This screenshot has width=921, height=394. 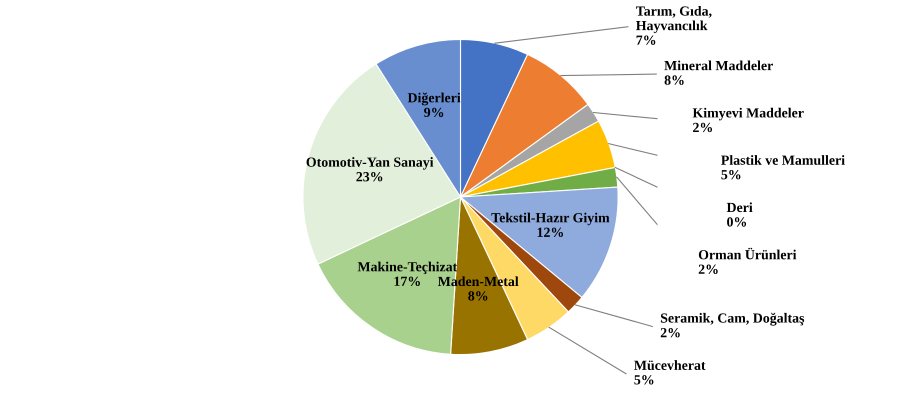 What do you see at coordinates (407, 281) in the screenshot?
I see `data-label: 17%` at bounding box center [407, 281].